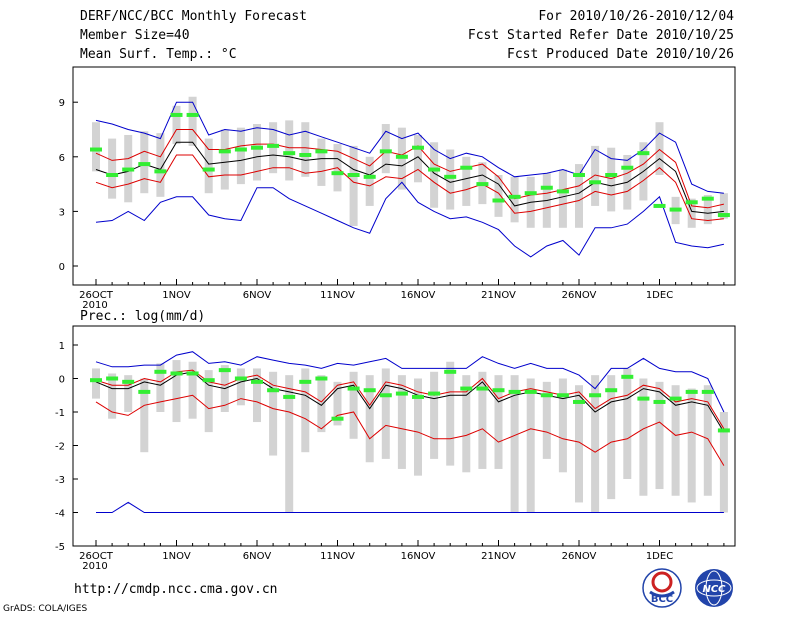 This screenshot has height=618, width=800. Describe the element at coordinates (659, 295) in the screenshot. I see `x-tick-label: 1DEC` at that location.